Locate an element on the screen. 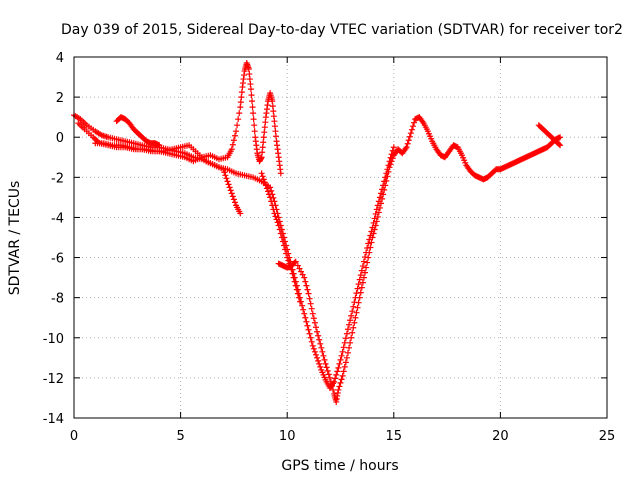 Image resolution: width=640 pixels, height=480 pixels. x-tick-label: 10 is located at coordinates (287, 436).